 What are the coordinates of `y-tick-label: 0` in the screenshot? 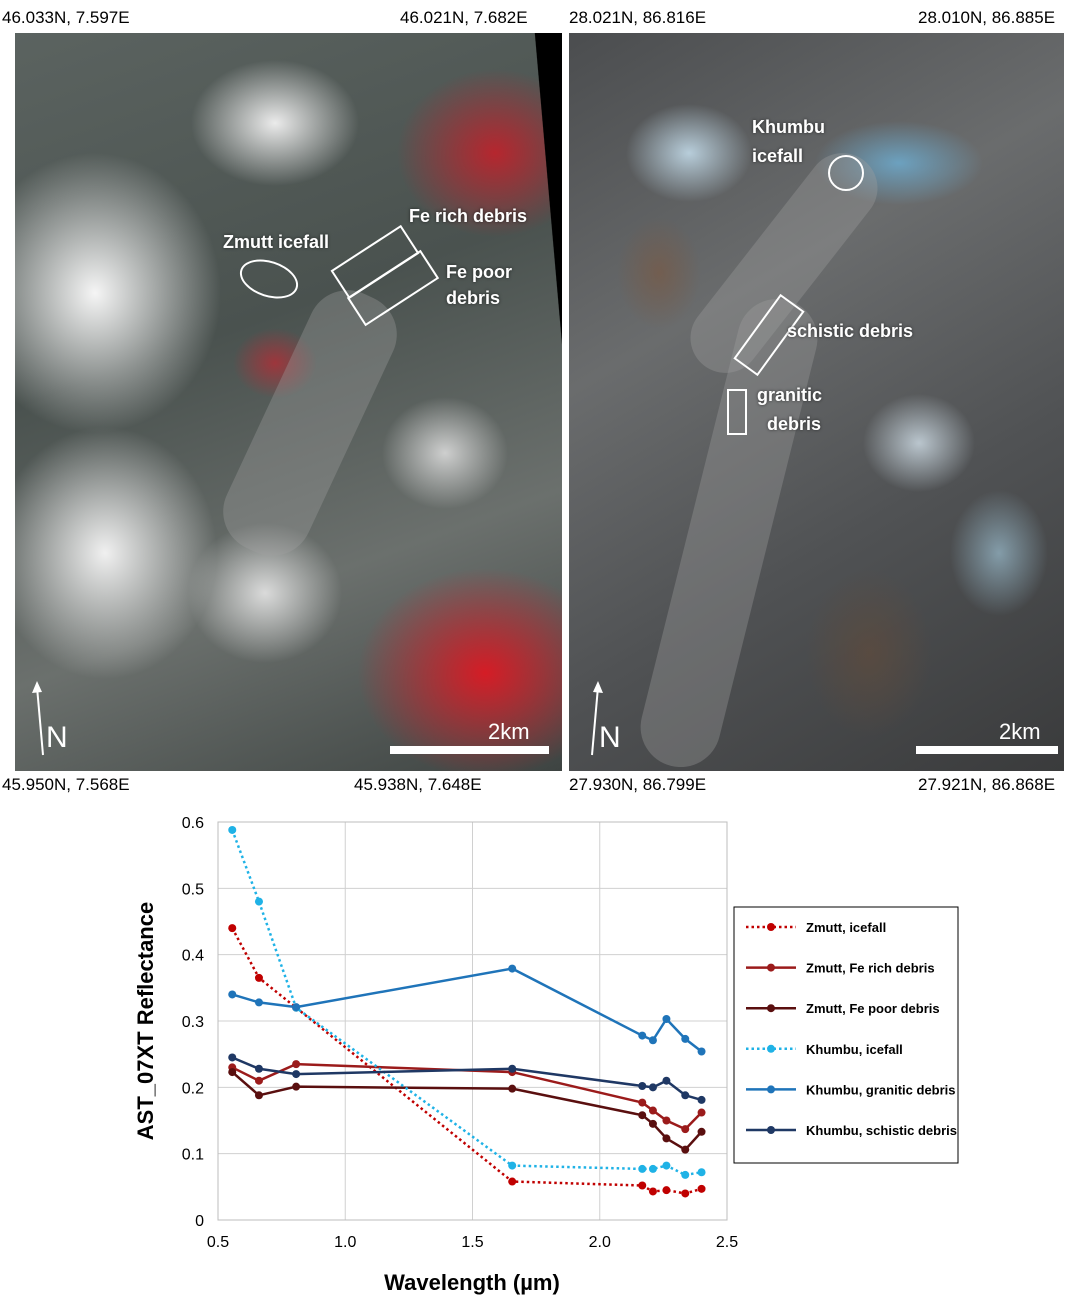 It's located at (199, 1221).